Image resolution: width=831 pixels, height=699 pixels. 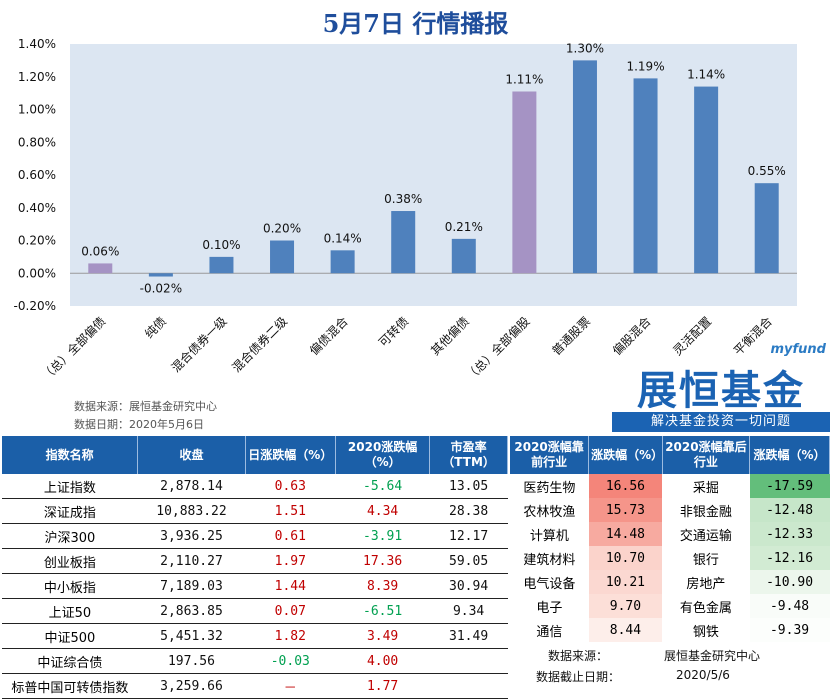 I want to click on table-row: 农林牧渔 15.73 非银金融 -12.48, so click(x=670, y=510).